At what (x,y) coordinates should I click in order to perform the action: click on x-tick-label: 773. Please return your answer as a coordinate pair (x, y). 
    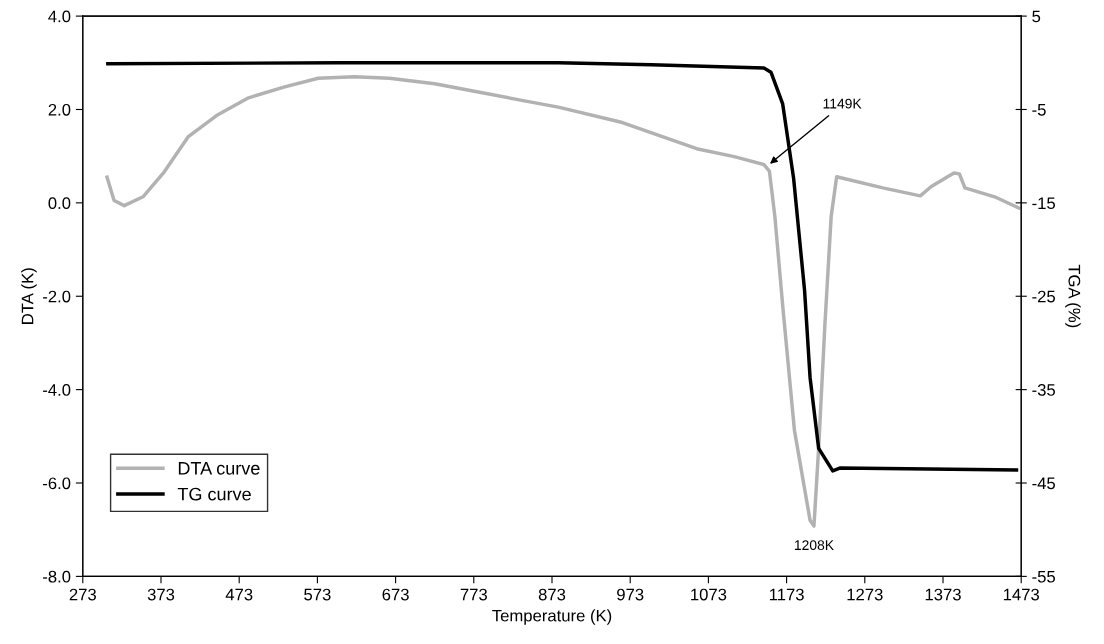
    Looking at the image, I should click on (473, 594).